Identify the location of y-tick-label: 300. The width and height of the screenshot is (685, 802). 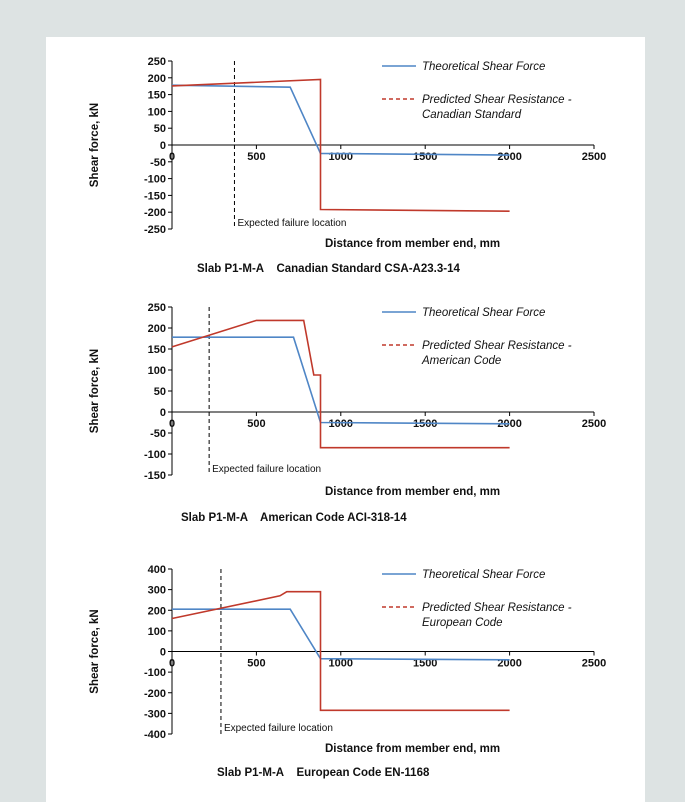
(157, 591).